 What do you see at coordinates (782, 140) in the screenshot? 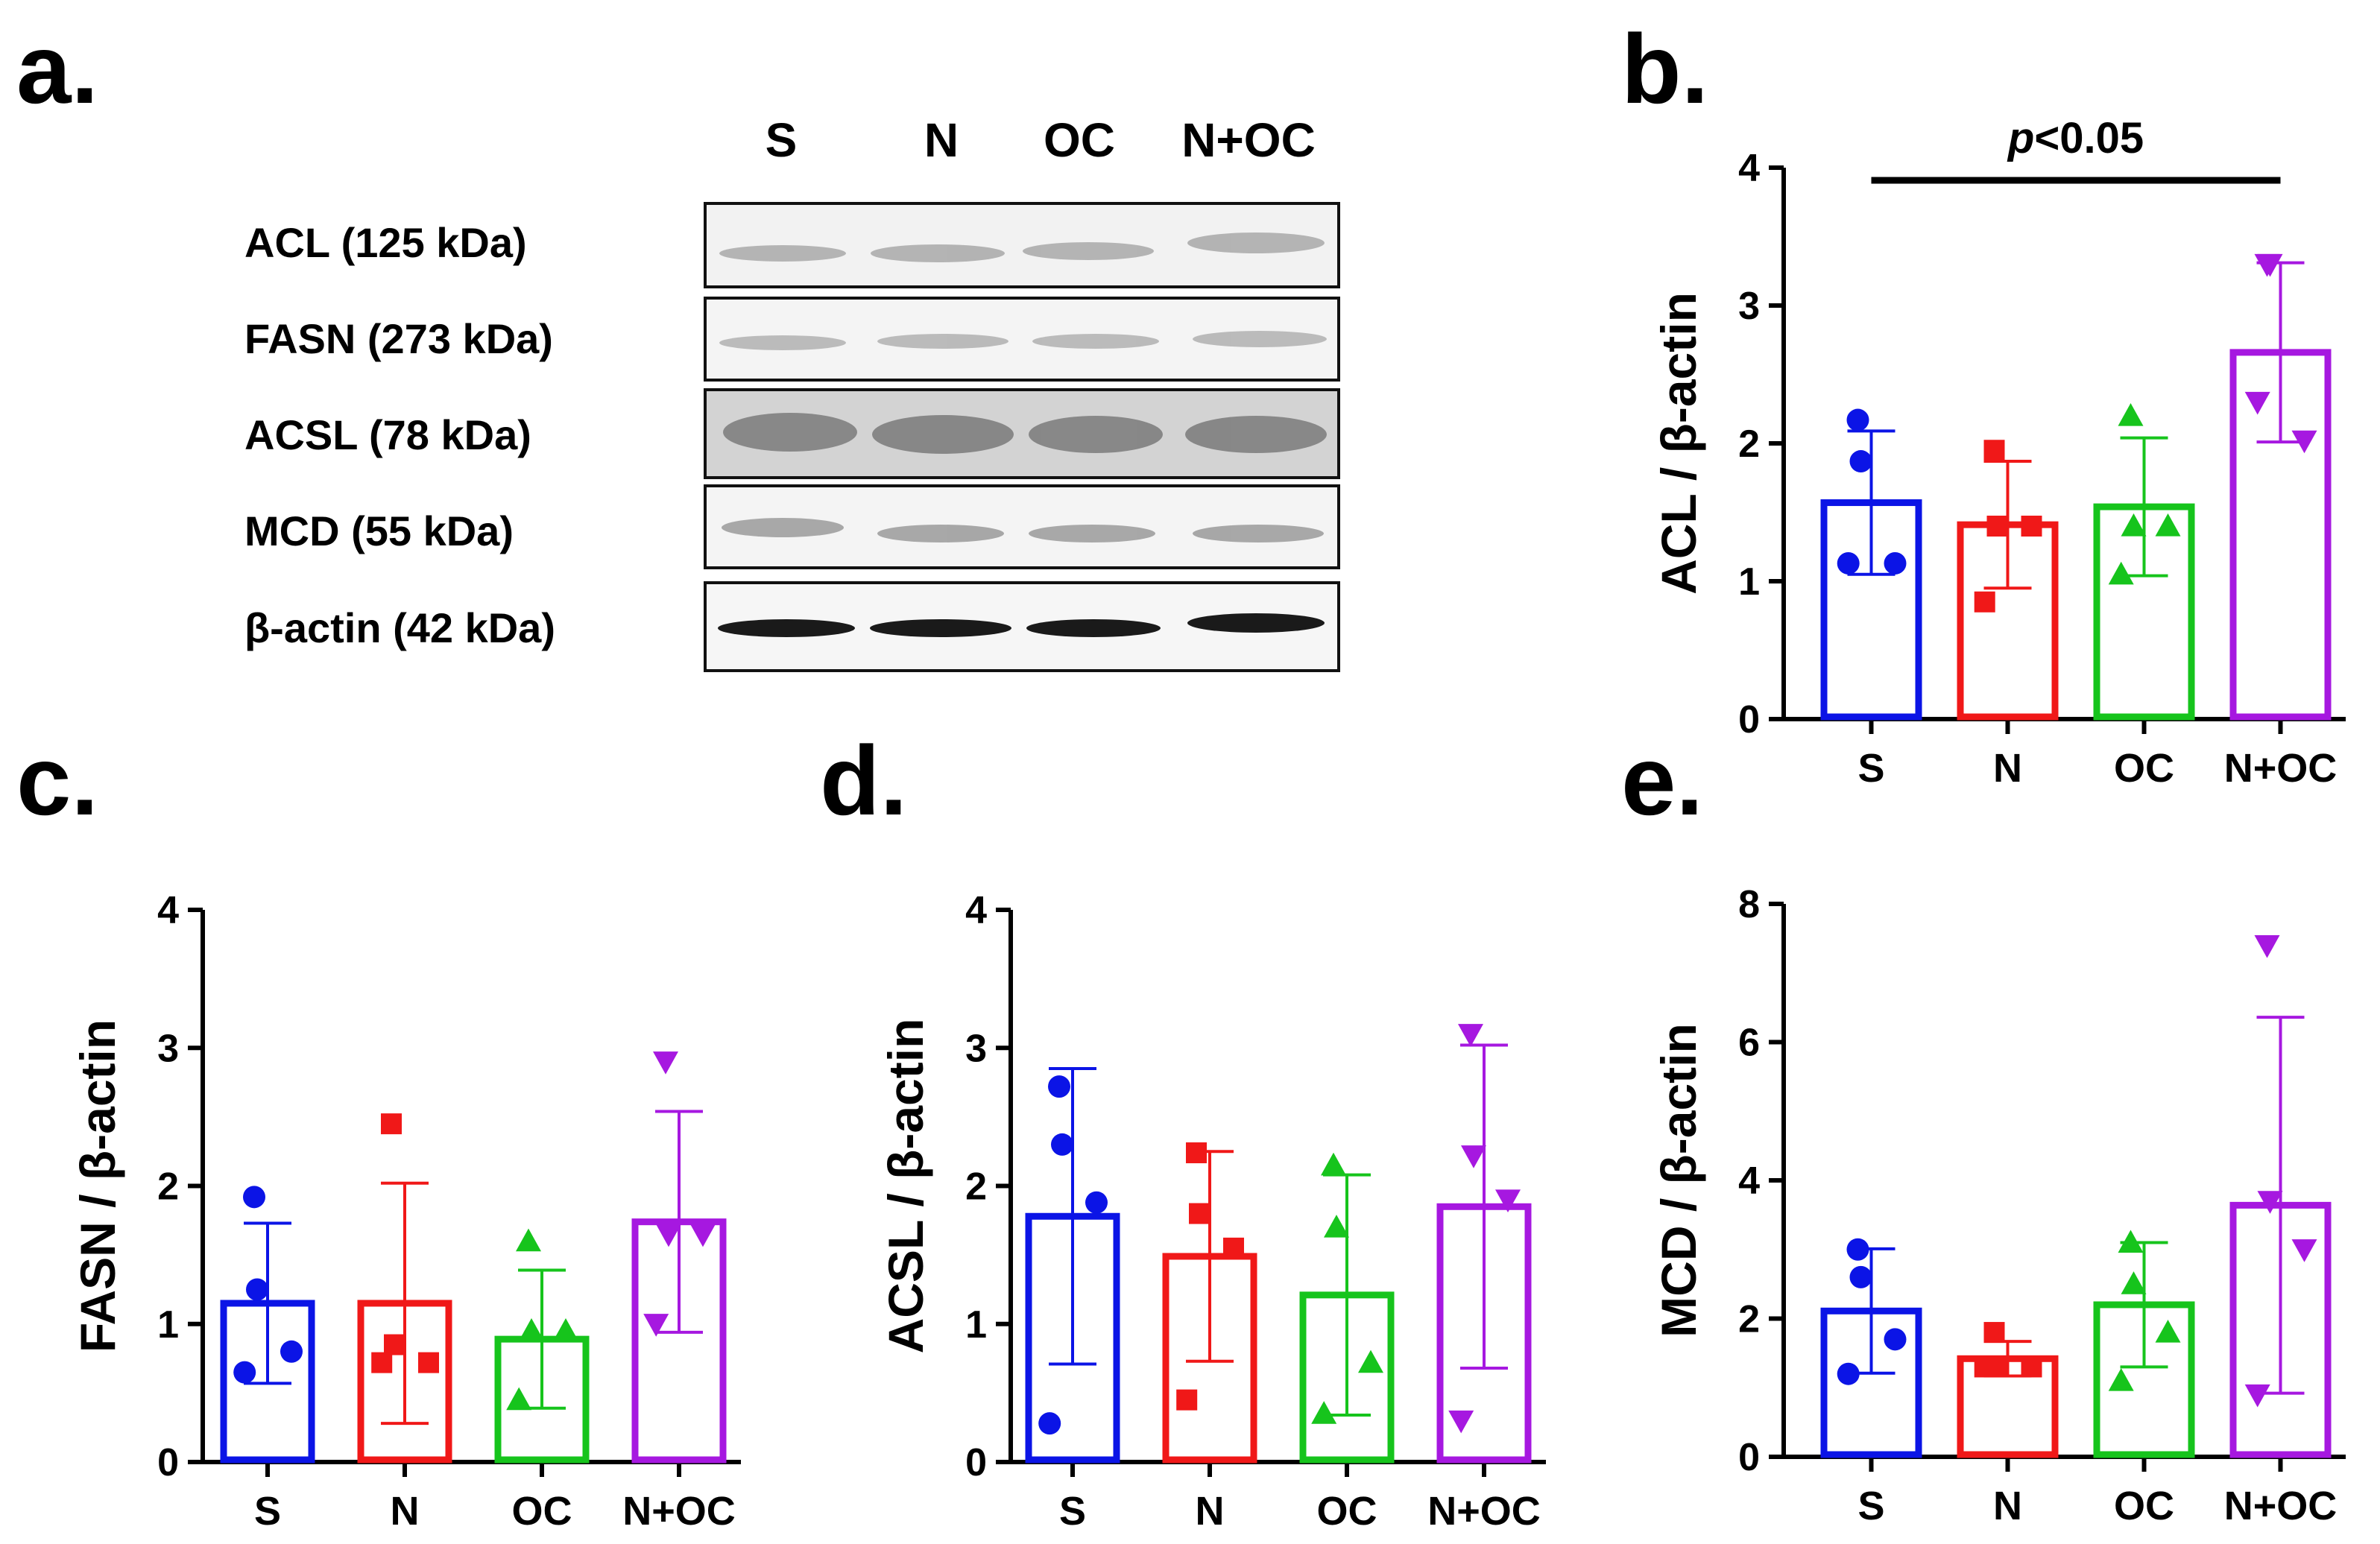
I see `lane-label-s: S` at bounding box center [782, 140].